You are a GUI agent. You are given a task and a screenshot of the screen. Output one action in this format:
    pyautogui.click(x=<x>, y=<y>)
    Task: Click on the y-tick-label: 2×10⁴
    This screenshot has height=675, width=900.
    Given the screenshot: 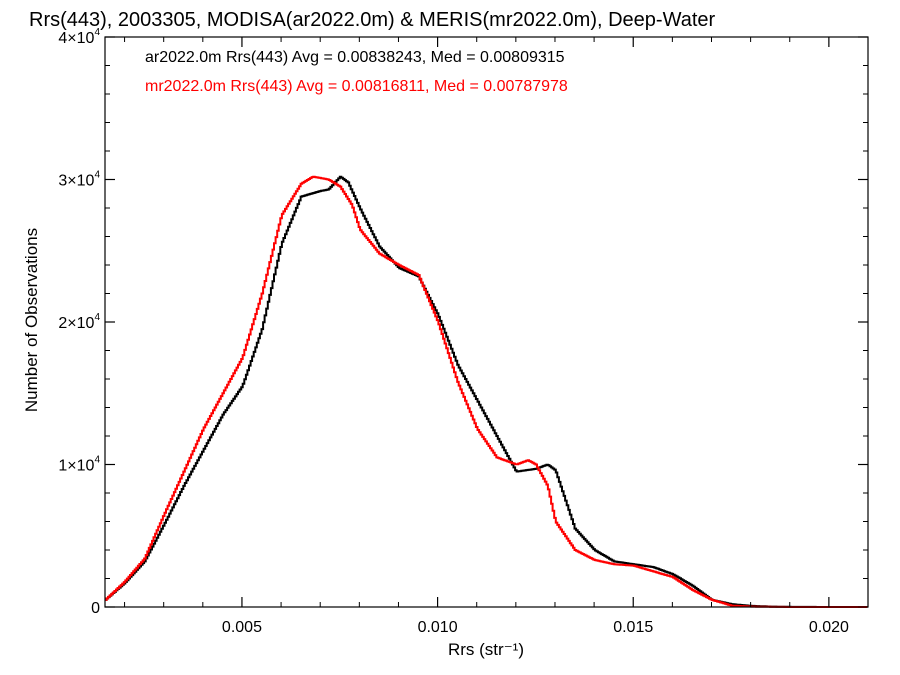 What is the action you would take?
    pyautogui.click(x=79, y=322)
    